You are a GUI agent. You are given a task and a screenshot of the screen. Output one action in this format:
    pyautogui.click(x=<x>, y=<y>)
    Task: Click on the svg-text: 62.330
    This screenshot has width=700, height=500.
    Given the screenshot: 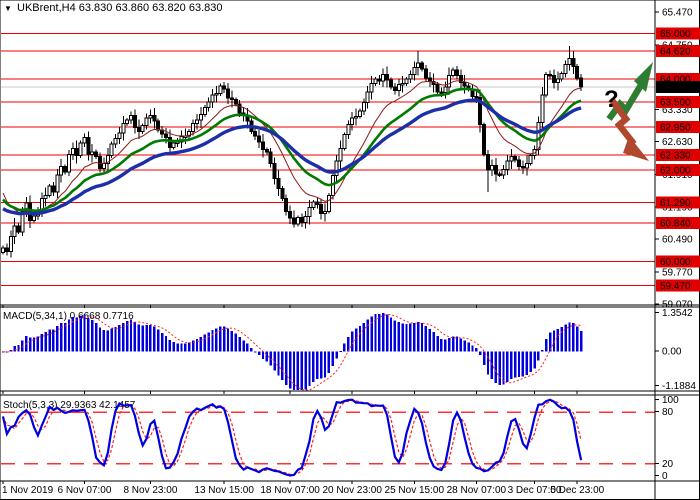 What is the action you would take?
    pyautogui.click(x=675, y=156)
    